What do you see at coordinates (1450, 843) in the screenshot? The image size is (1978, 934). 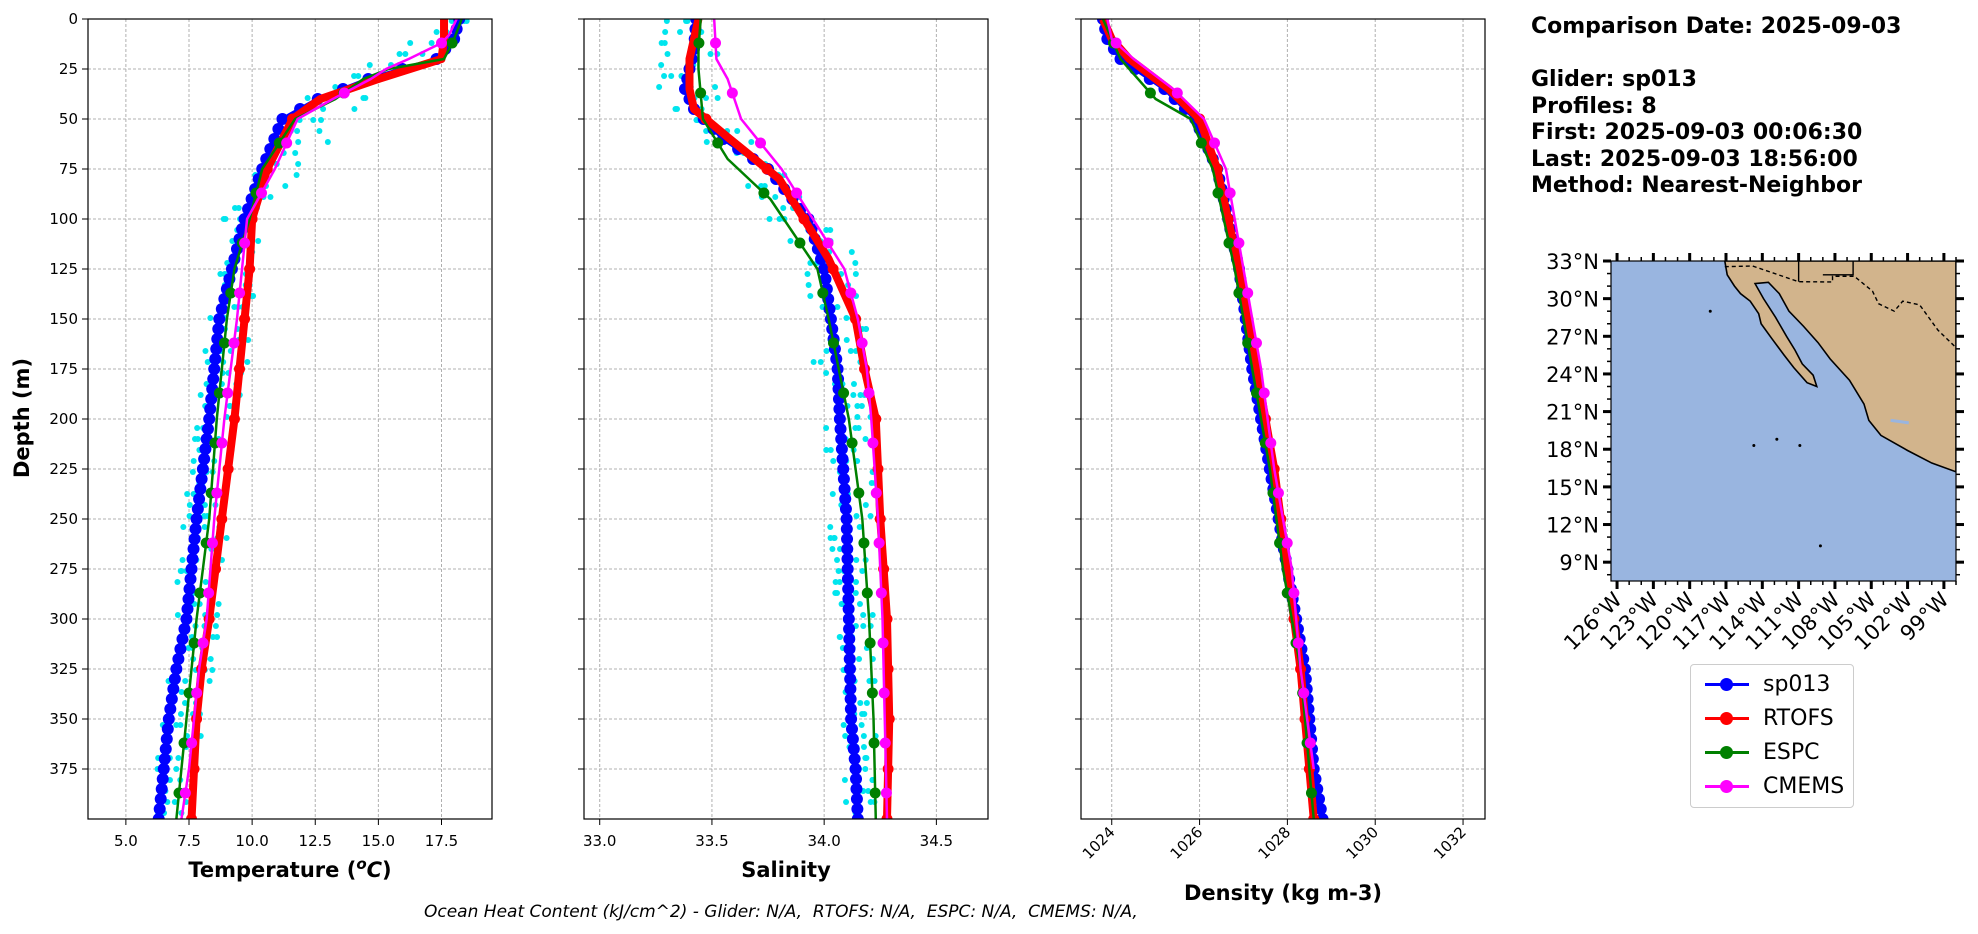 I see `x-tick-label: 1032` at bounding box center [1450, 843].